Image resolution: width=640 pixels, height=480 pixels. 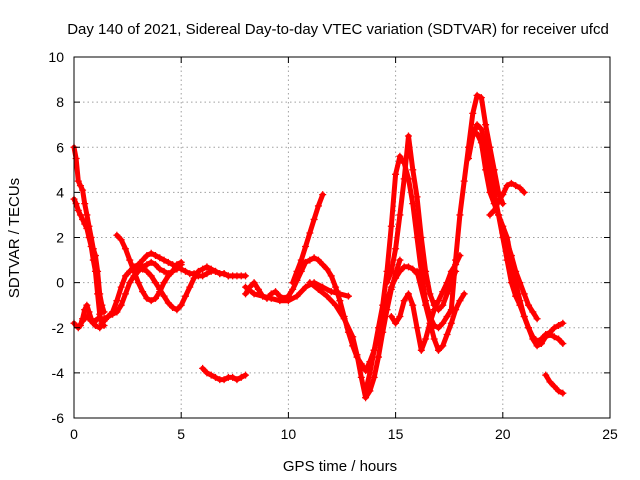 I want to click on series-line, so click(x=149, y=268).